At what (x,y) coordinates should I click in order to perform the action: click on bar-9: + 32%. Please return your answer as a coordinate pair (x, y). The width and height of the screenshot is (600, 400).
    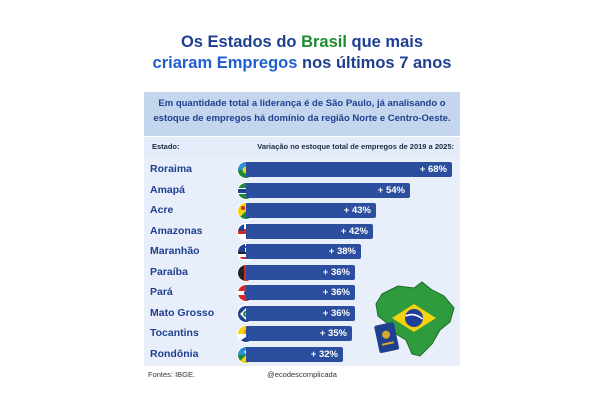
    Looking at the image, I should click on (294, 354).